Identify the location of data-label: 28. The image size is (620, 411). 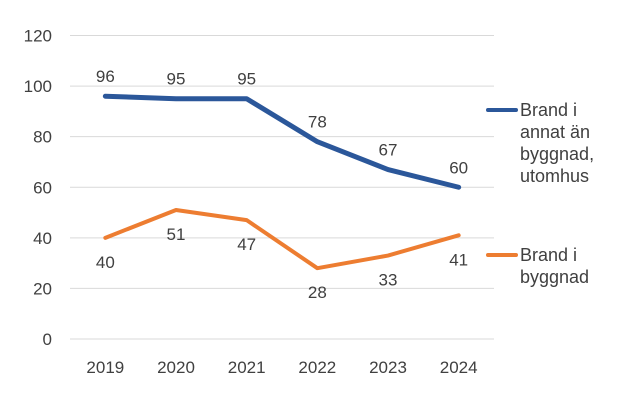
(317, 292).